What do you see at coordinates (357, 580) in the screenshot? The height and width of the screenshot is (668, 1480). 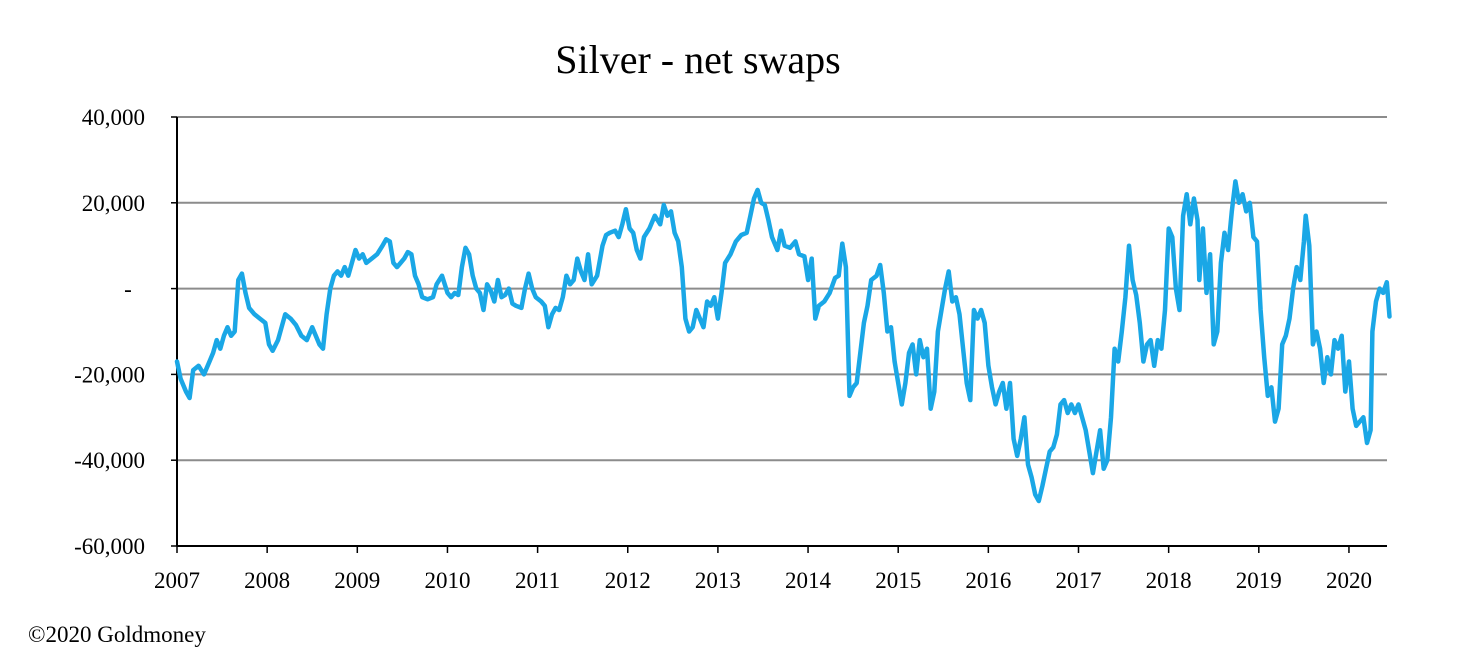 I see `x-tick-label-2: 2009` at bounding box center [357, 580].